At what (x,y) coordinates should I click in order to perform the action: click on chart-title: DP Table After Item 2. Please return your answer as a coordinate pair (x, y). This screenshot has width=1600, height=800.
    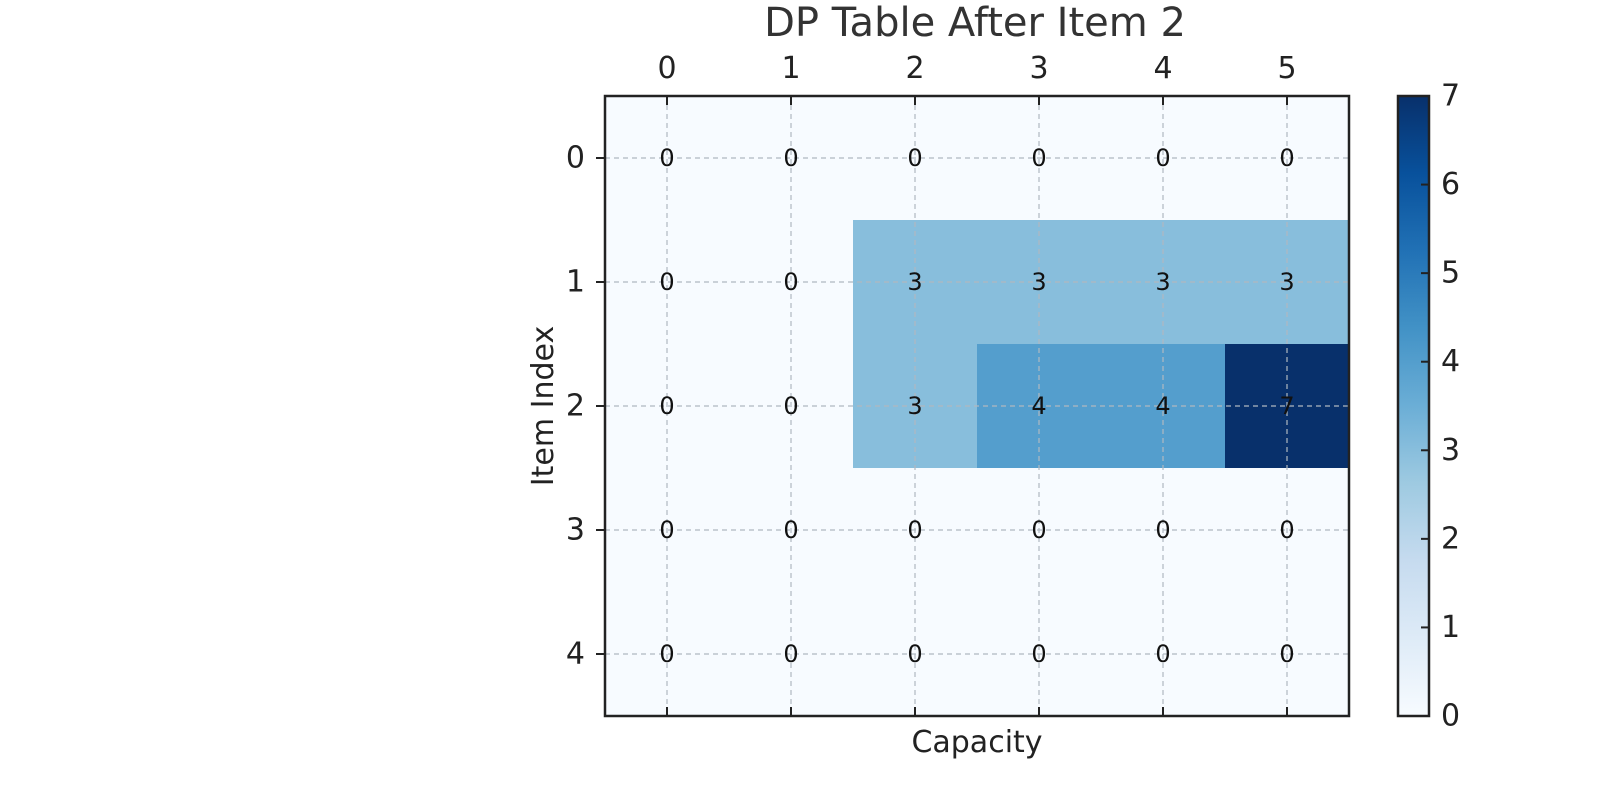
    Looking at the image, I should click on (975, 23).